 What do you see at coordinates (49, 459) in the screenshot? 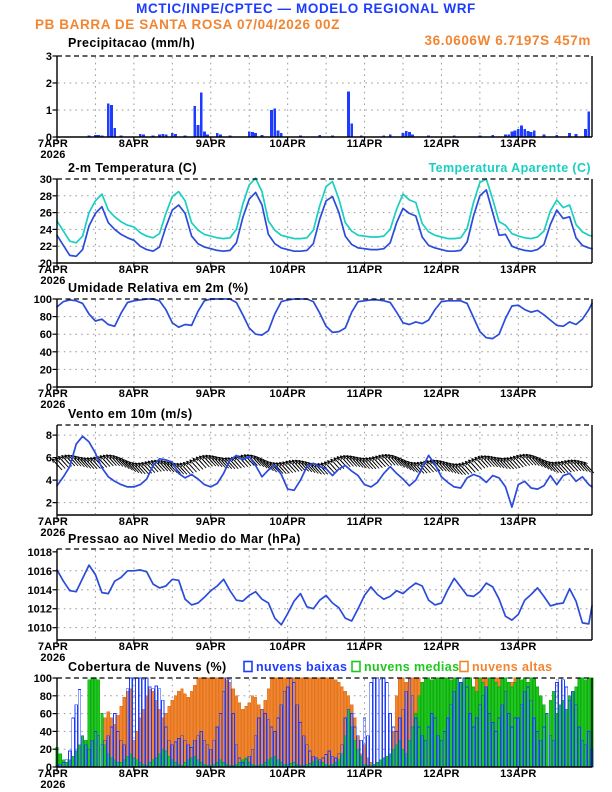
I see `y-tick-label: 6` at bounding box center [49, 459].